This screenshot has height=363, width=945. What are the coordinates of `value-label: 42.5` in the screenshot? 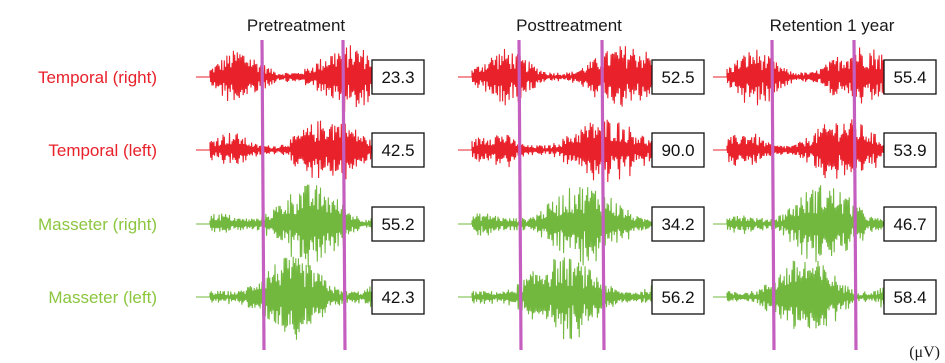 It's located at (397, 150).